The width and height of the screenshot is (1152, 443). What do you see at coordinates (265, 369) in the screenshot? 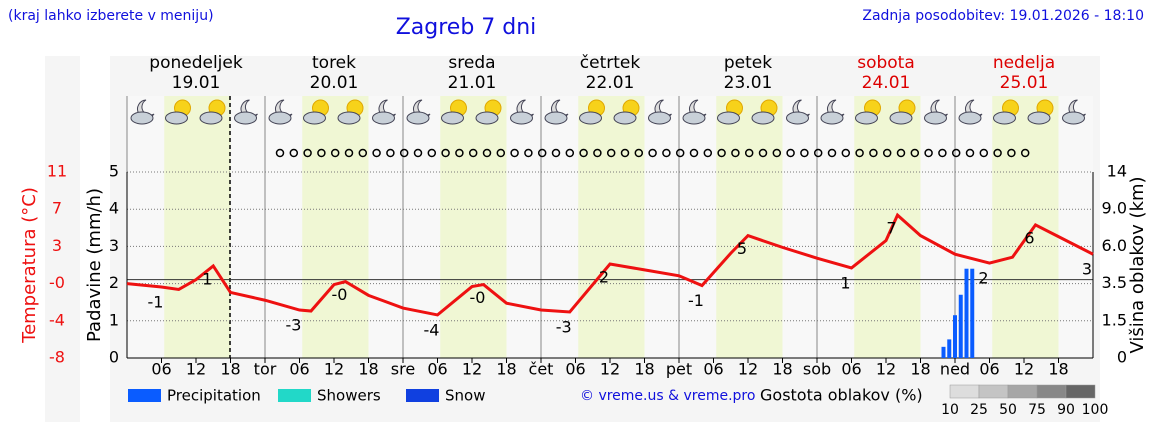
I see `x-tick-label: tor` at bounding box center [265, 369].